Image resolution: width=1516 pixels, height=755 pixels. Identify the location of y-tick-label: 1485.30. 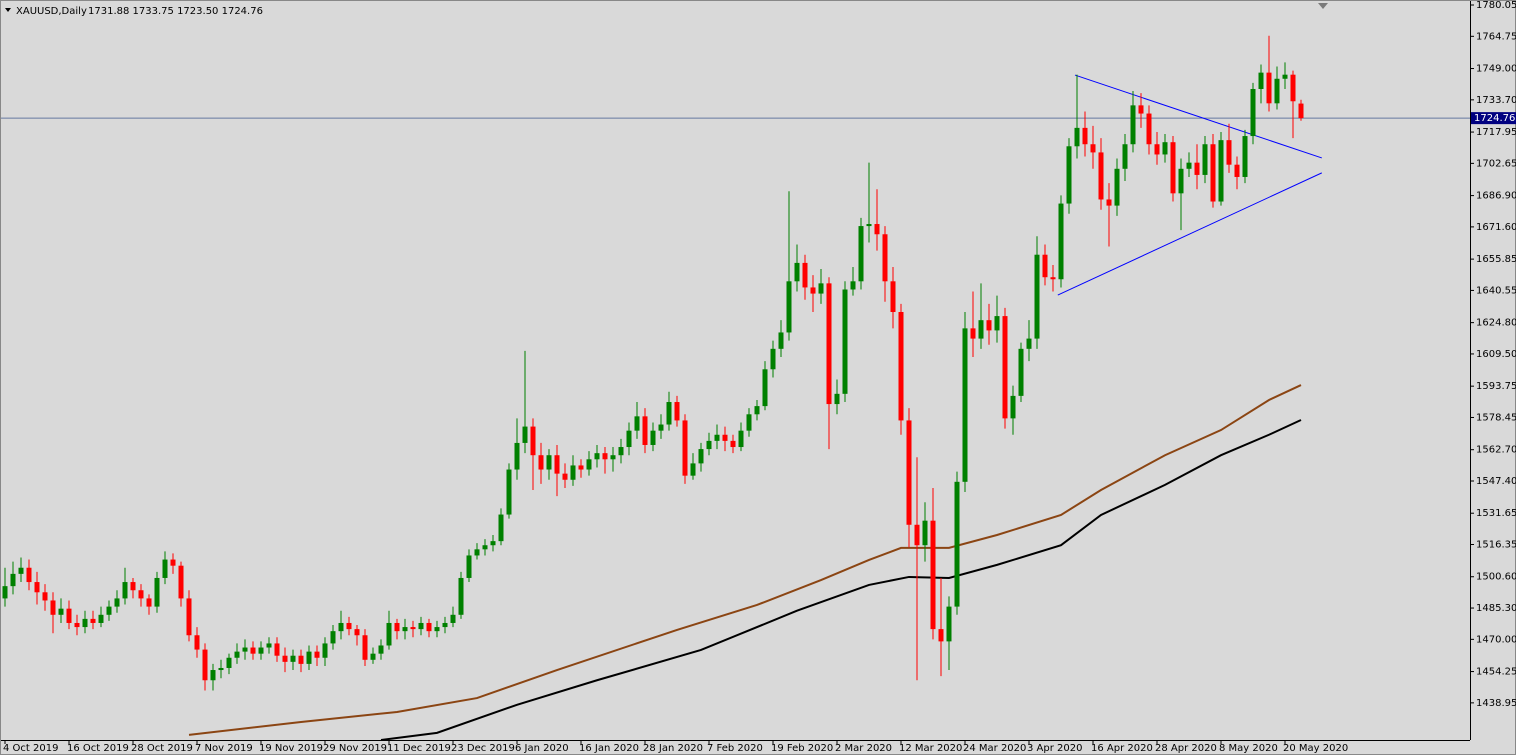
(1496, 608).